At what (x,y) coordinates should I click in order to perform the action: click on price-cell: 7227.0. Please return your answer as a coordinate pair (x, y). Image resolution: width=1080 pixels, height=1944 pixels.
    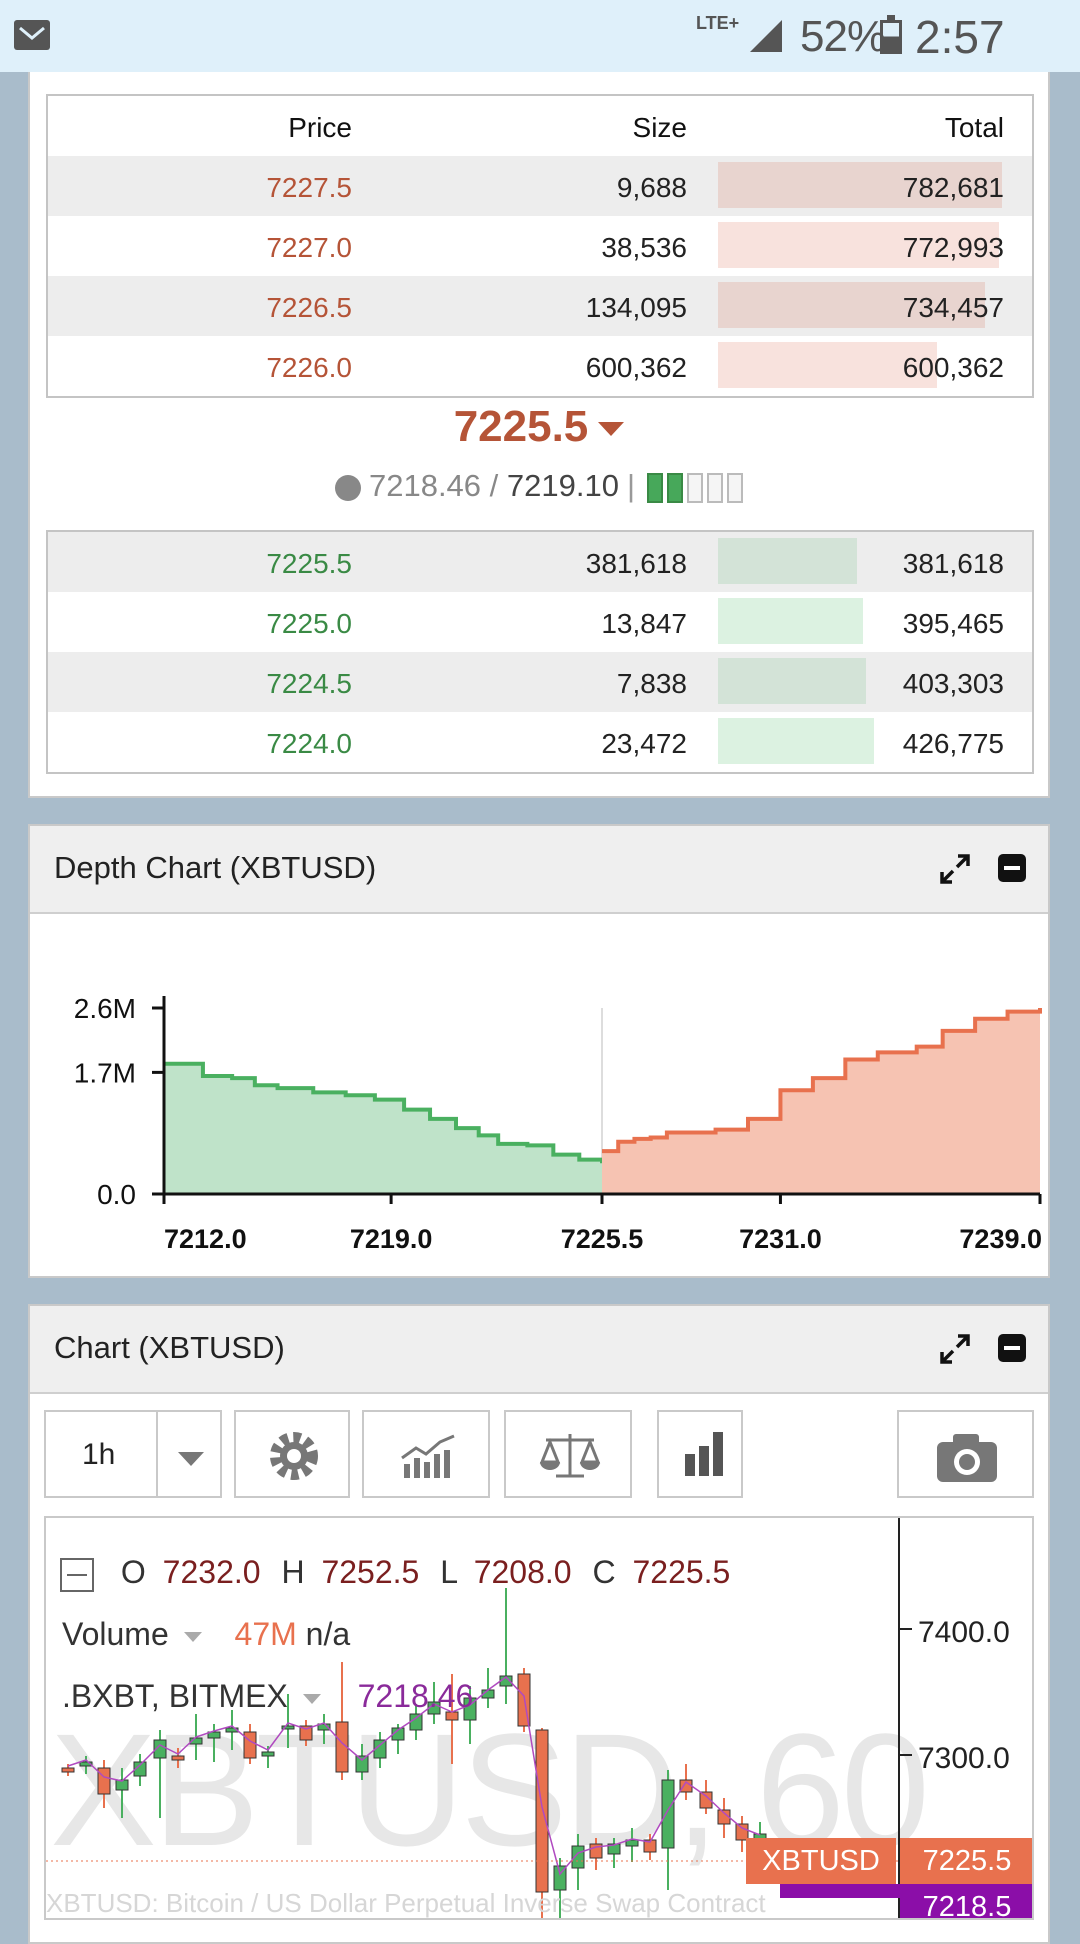
    Looking at the image, I should click on (309, 247).